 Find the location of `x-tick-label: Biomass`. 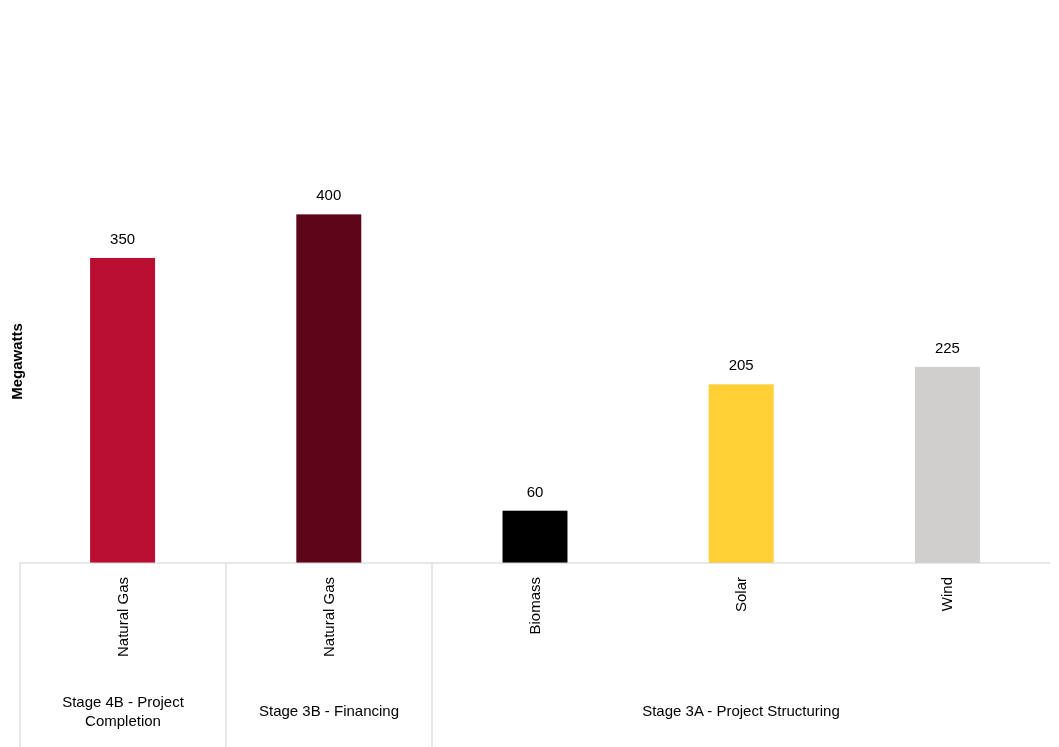

x-tick-label: Biomass is located at coordinates (534, 606).